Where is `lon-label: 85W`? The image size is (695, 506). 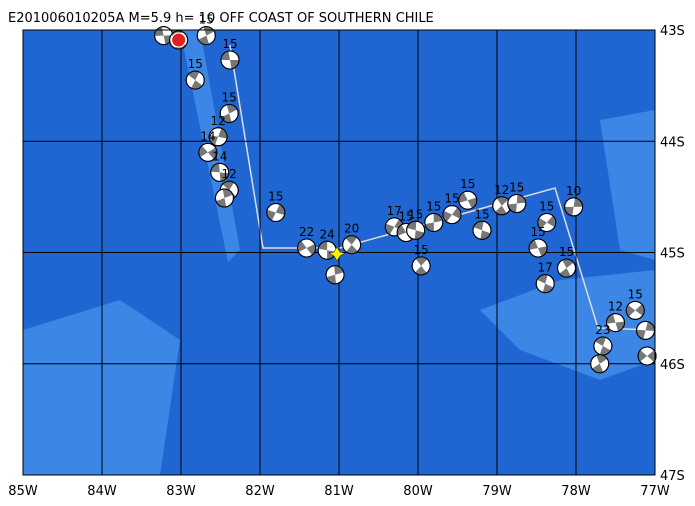
lon-label: 85W is located at coordinates (23, 491).